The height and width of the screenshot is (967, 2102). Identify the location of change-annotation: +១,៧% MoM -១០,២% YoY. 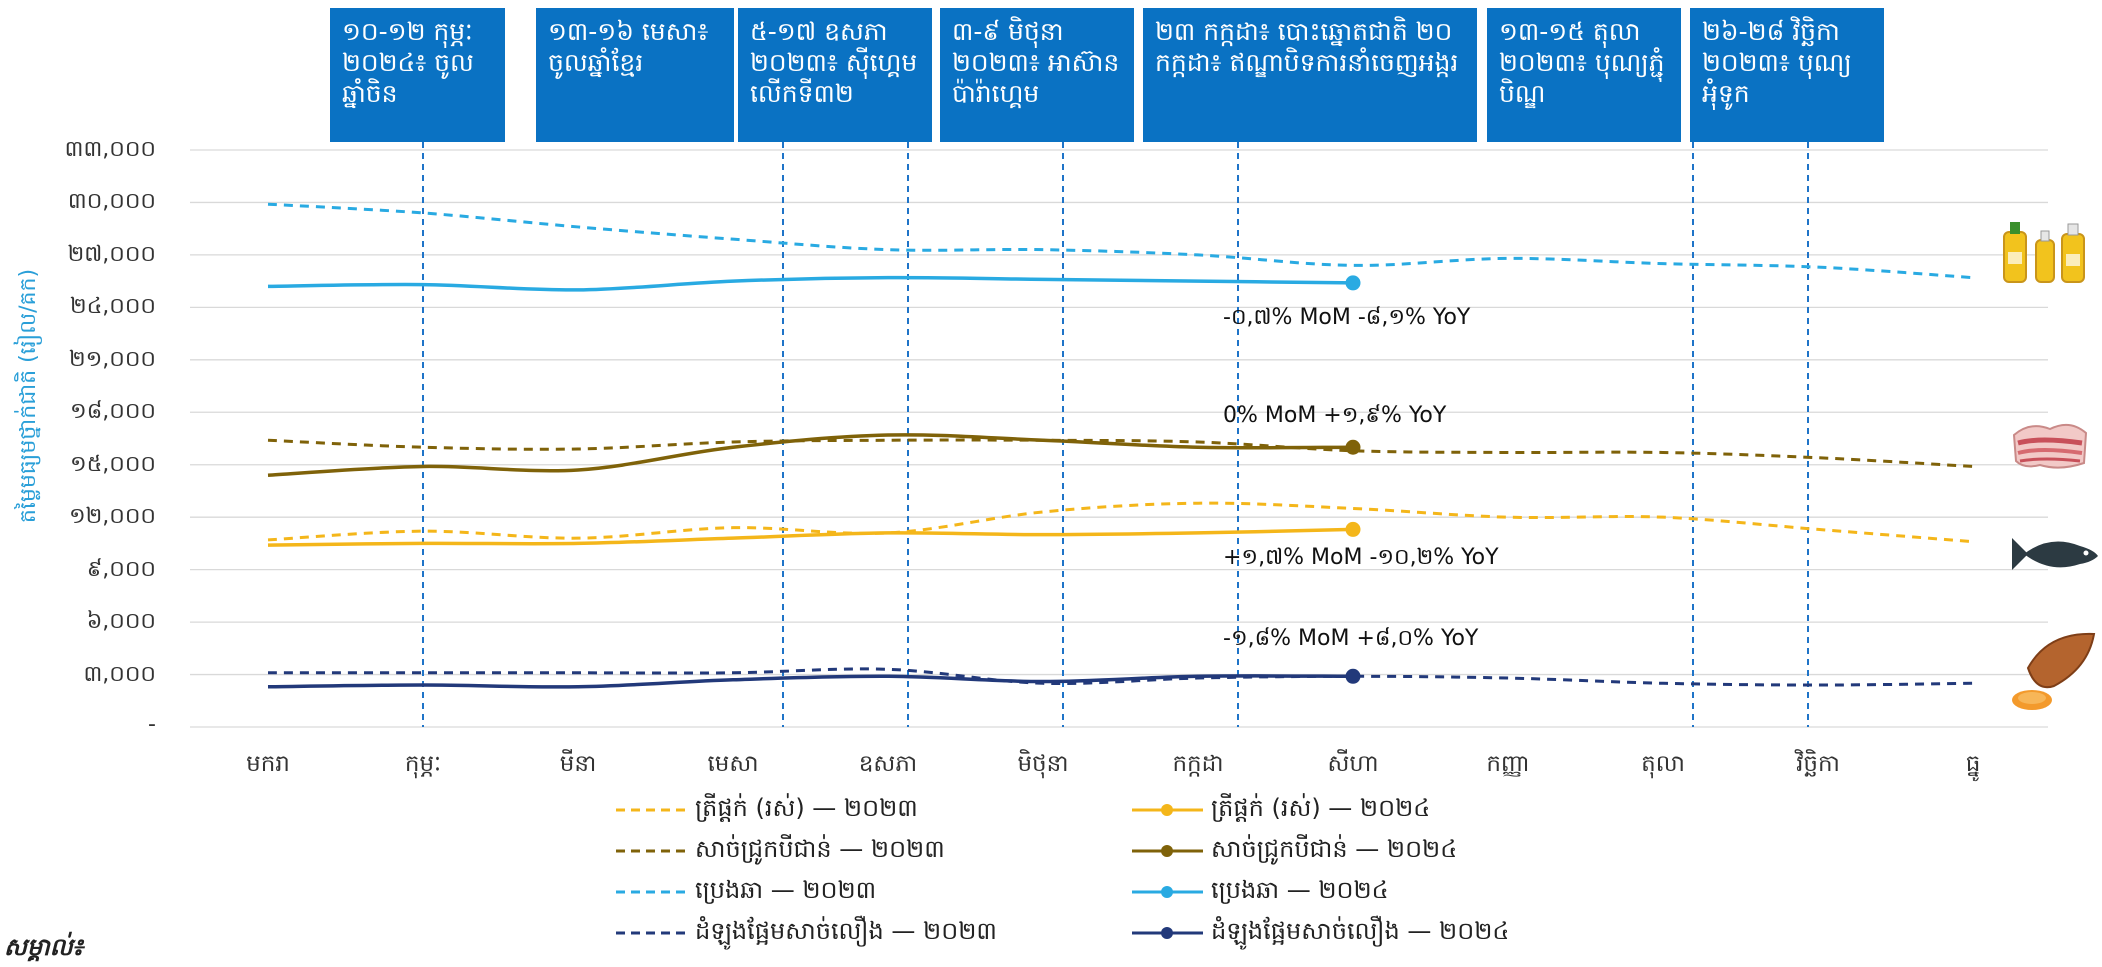
(1361, 558).